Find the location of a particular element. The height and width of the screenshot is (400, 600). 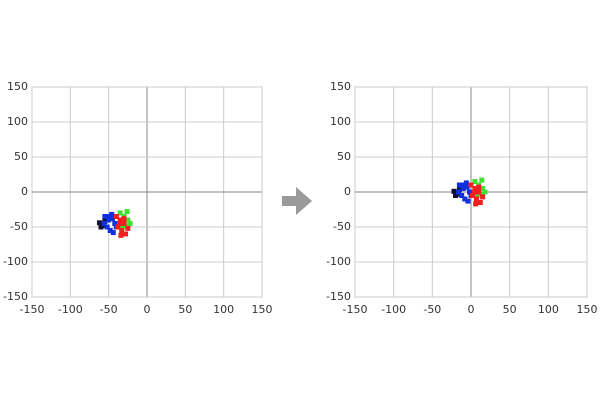

arrow is located at coordinates (297, 201).